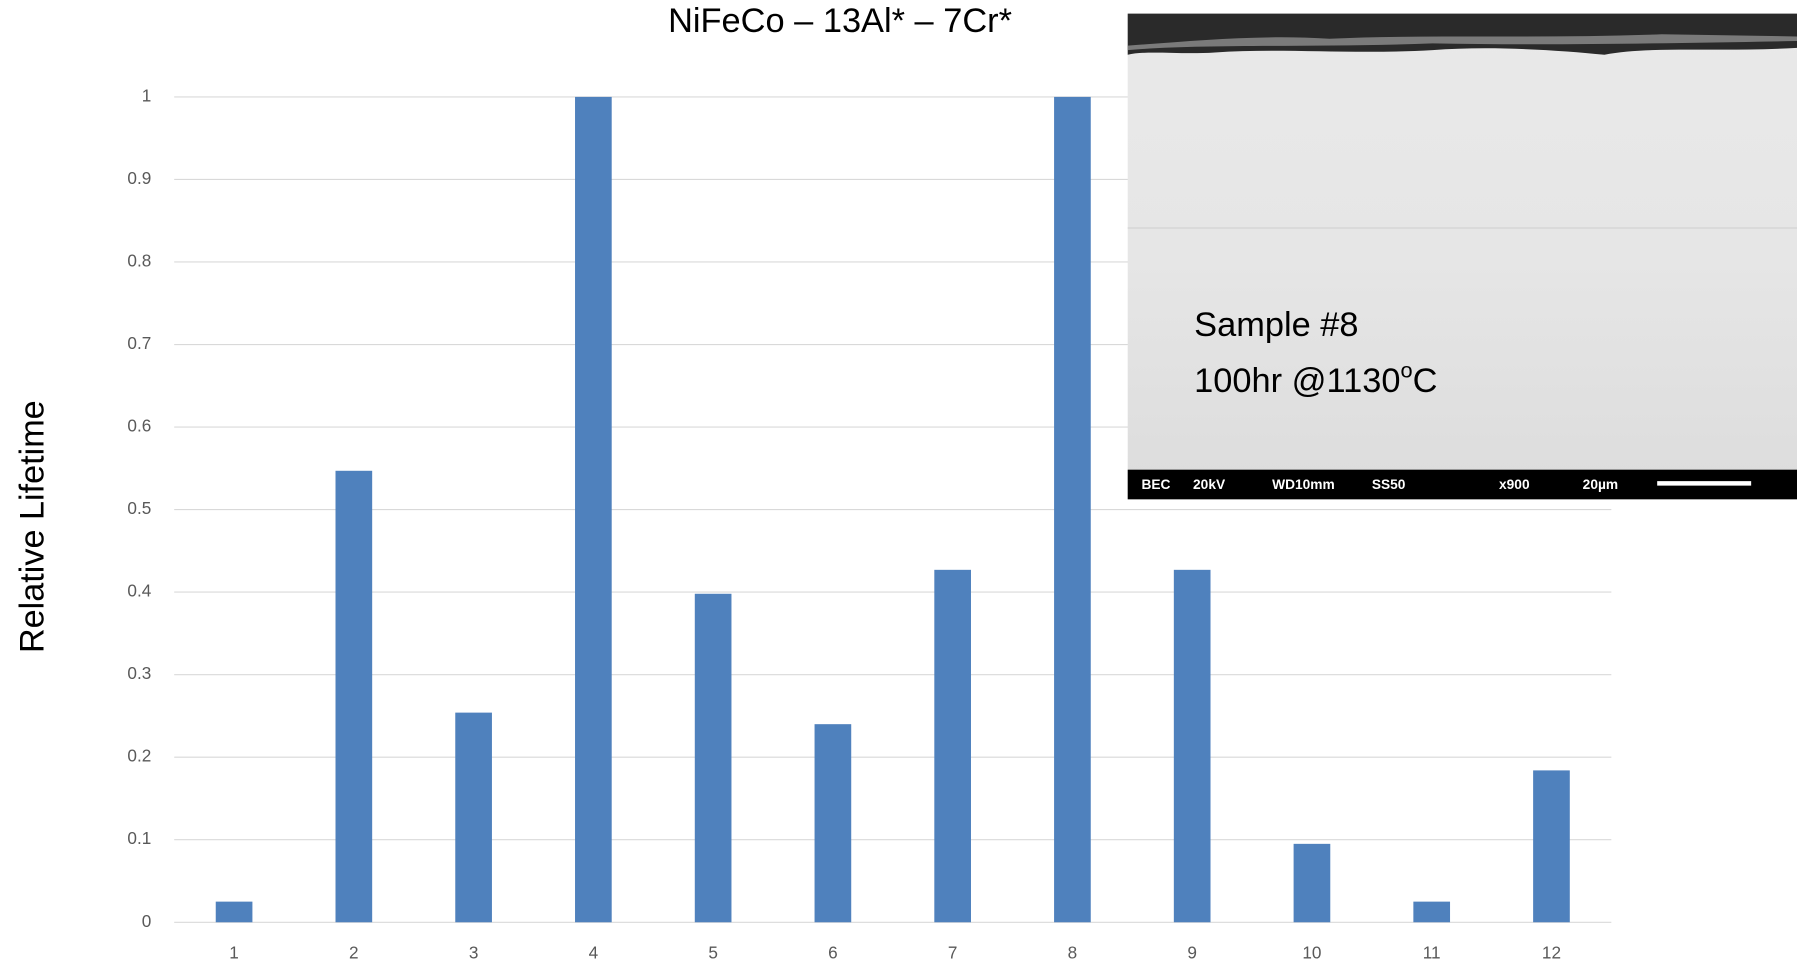 This screenshot has width=1797, height=969. I want to click on y-tick-label: 0.1, so click(139, 838).